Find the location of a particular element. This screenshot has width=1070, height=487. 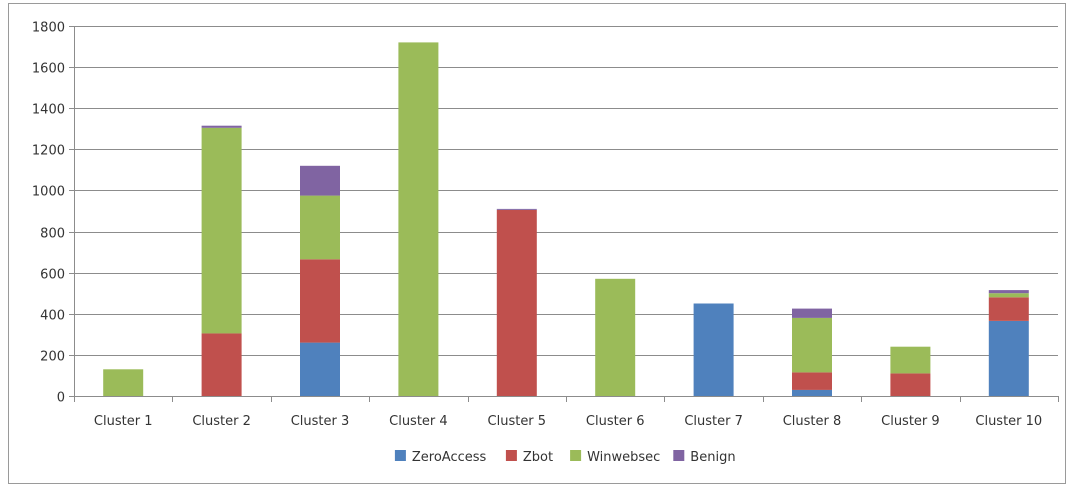

legend-label-zbot: Zbot is located at coordinates (538, 457).